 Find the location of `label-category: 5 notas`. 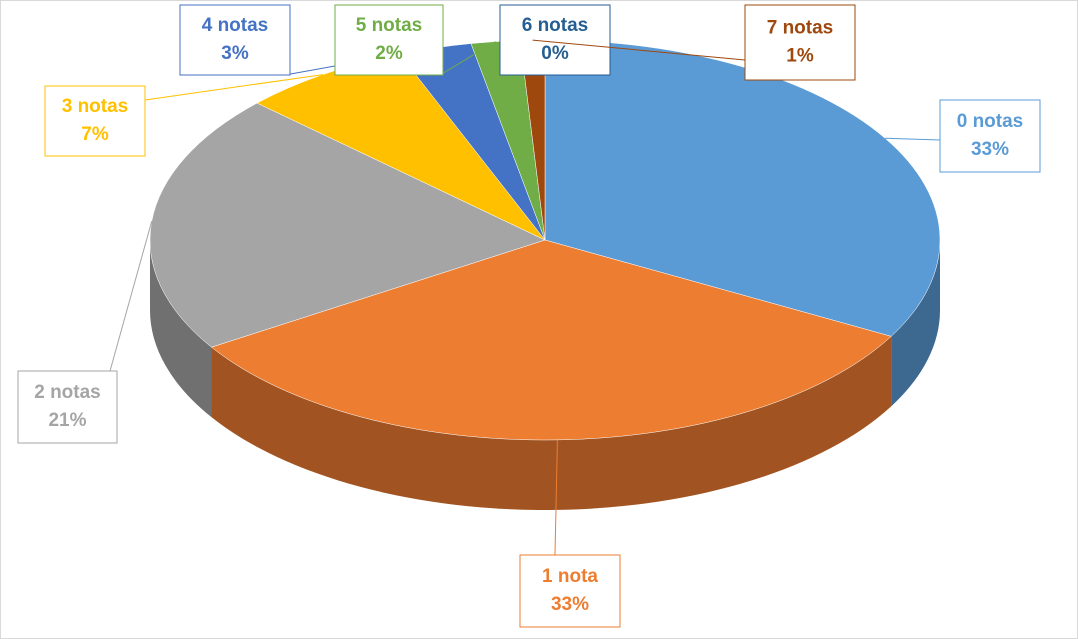

label-category: 5 notas is located at coordinates (389, 25).